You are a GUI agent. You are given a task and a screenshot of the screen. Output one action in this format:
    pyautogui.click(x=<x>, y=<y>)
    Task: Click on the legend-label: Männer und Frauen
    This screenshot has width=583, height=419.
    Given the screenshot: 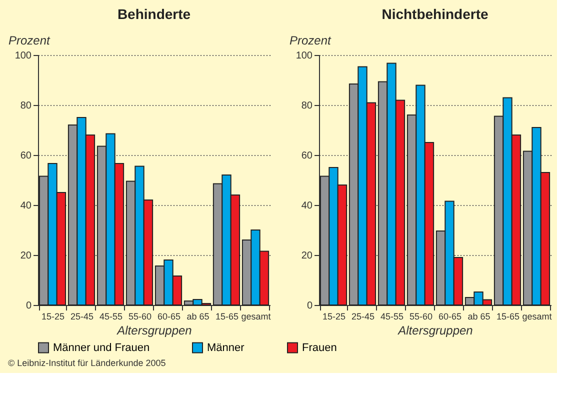 What is the action you would take?
    pyautogui.click(x=101, y=348)
    